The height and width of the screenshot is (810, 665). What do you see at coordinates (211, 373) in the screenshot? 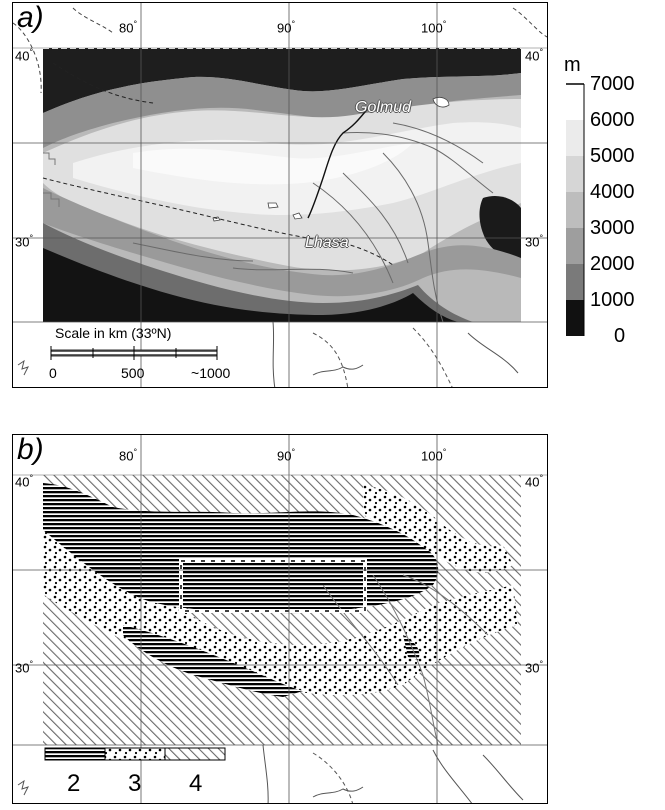
I see `scale-tick-1000: ~1000` at bounding box center [211, 373].